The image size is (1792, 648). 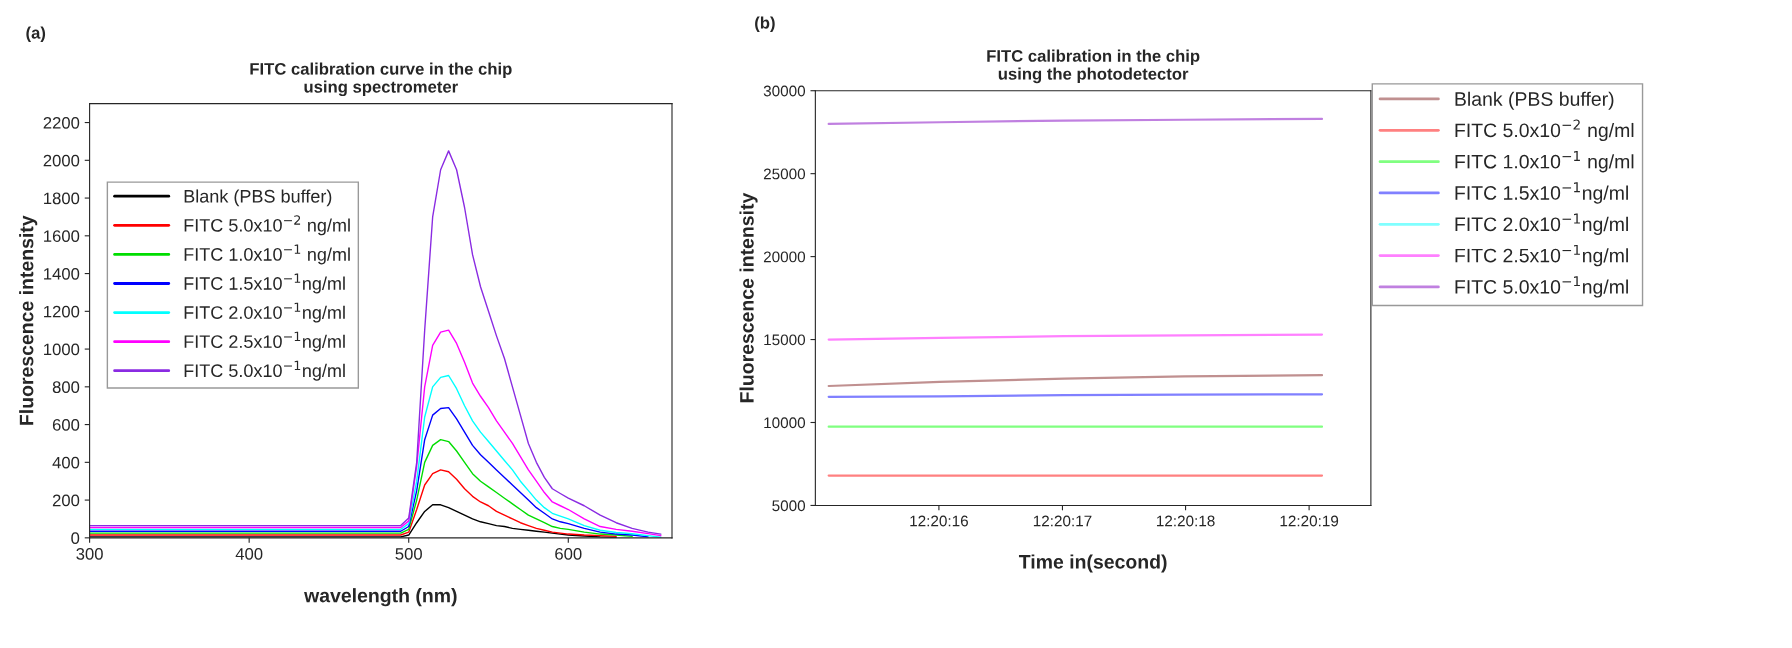 I want to click on y-tick-label: 200, so click(x=66, y=500).